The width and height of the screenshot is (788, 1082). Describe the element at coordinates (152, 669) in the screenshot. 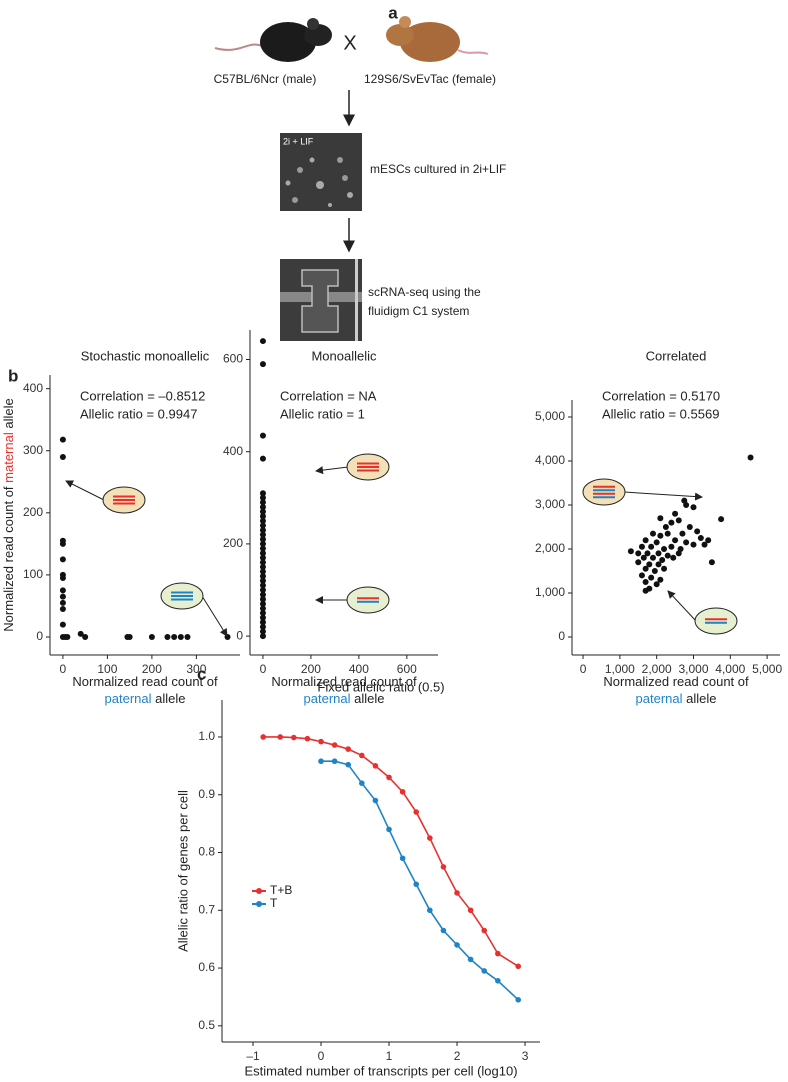

I see `x-tick-label: 200` at that location.